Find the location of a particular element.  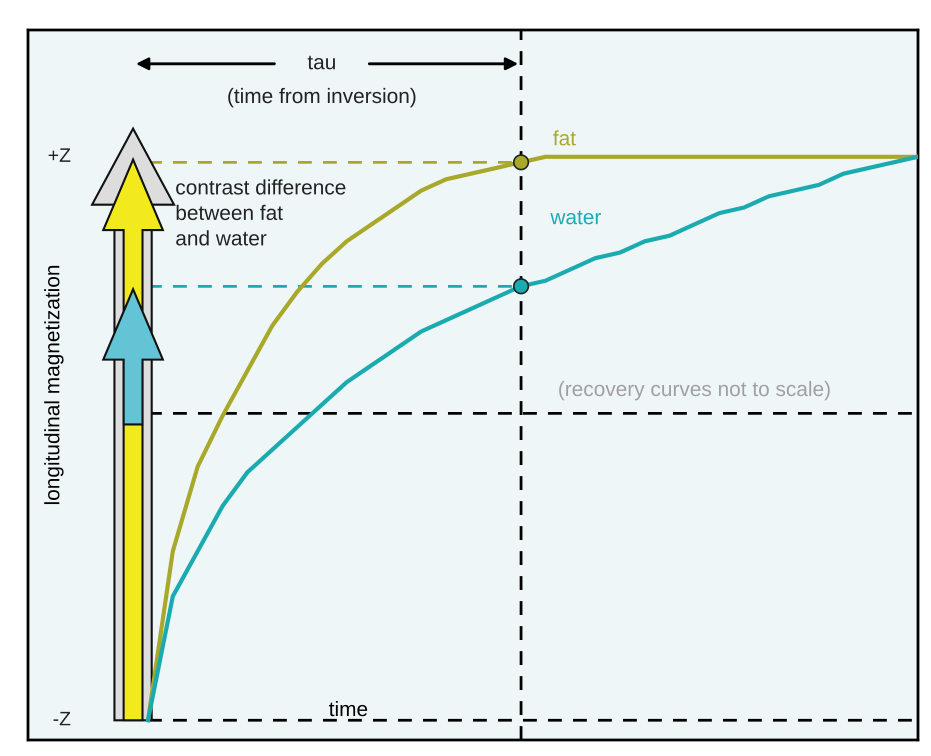

series-label: fat is located at coordinates (564, 138).